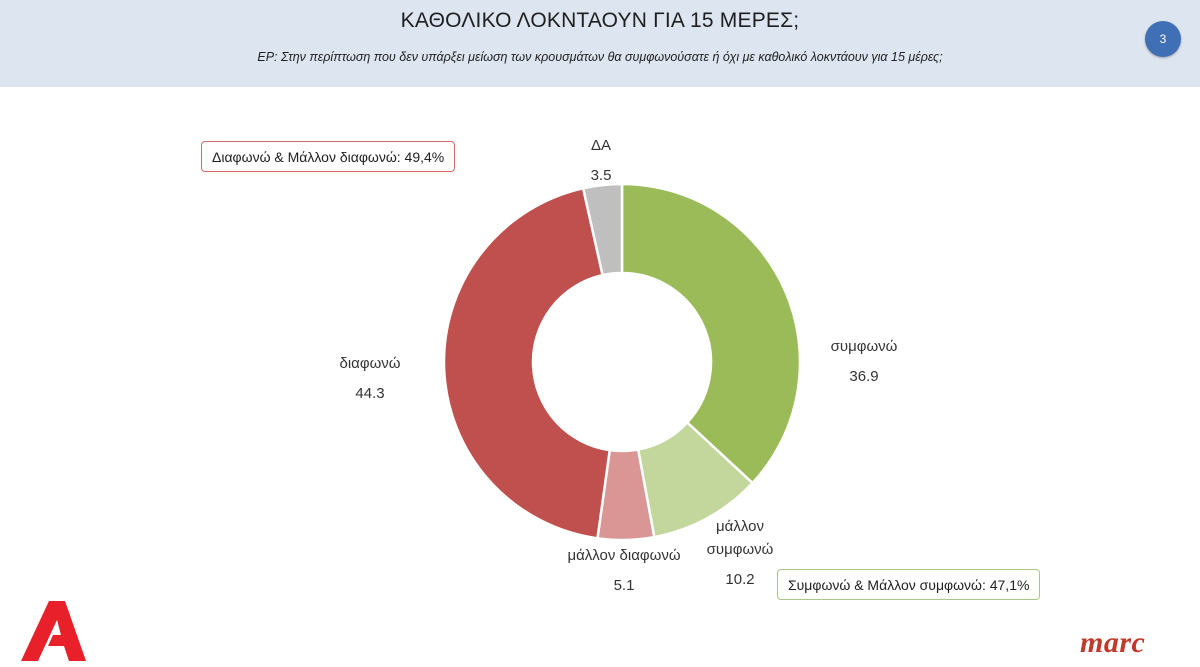 This screenshot has width=1200, height=667. What do you see at coordinates (740, 549) in the screenshot?
I see `slice-rather-agree-label: συμφωνώ` at bounding box center [740, 549].